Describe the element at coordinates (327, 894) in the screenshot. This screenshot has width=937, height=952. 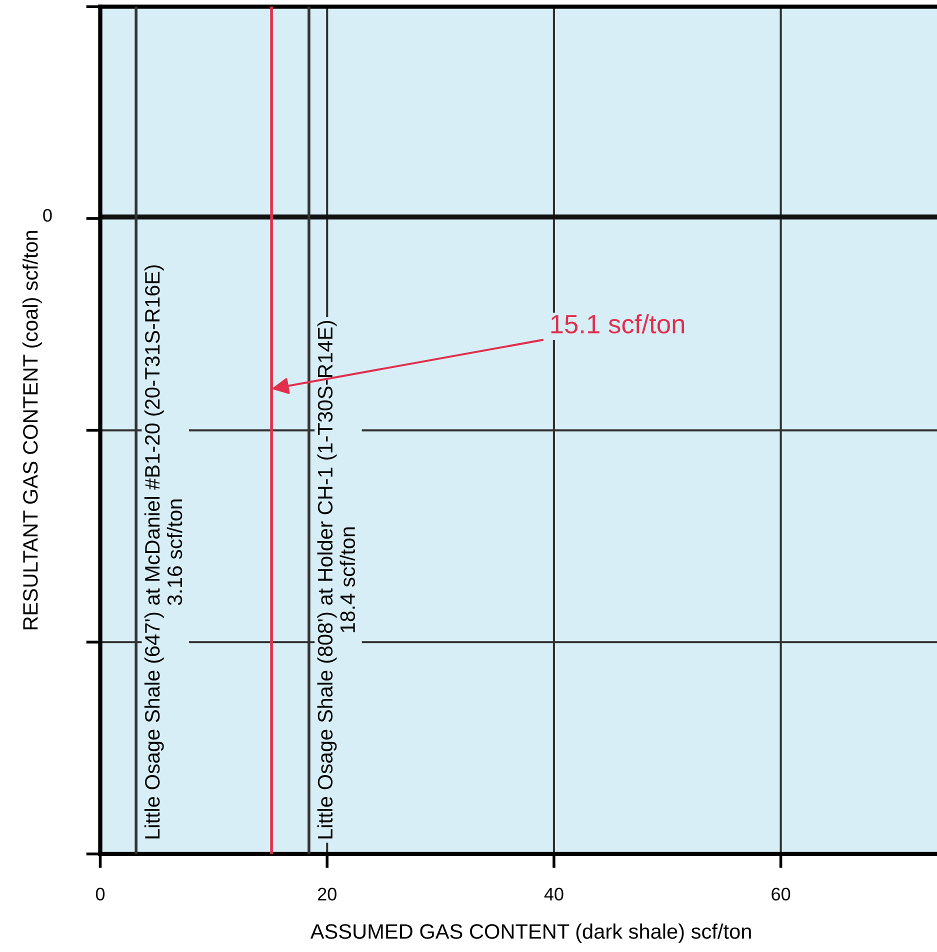
I see `x-tick-label: 20` at that location.